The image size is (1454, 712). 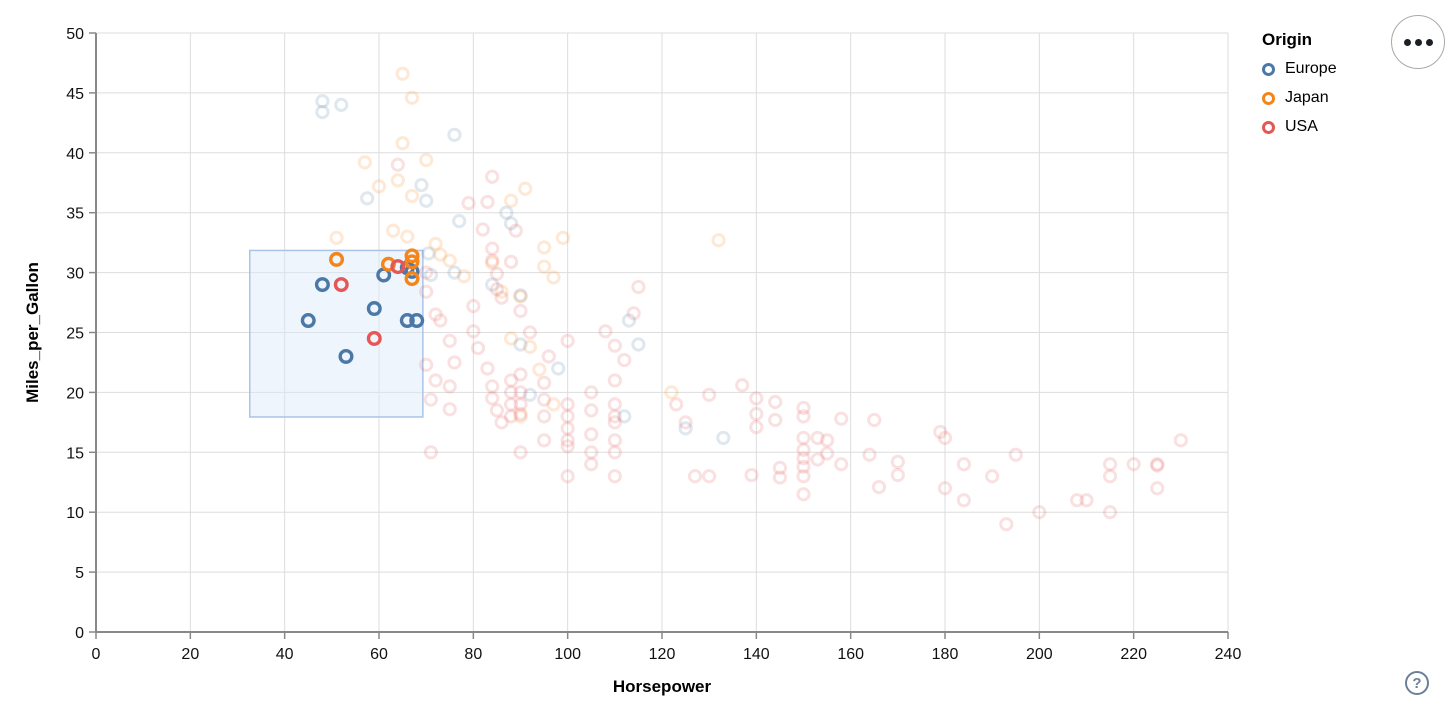 What do you see at coordinates (75, 274) in the screenshot?
I see `y-tick-label: 30` at bounding box center [75, 274].